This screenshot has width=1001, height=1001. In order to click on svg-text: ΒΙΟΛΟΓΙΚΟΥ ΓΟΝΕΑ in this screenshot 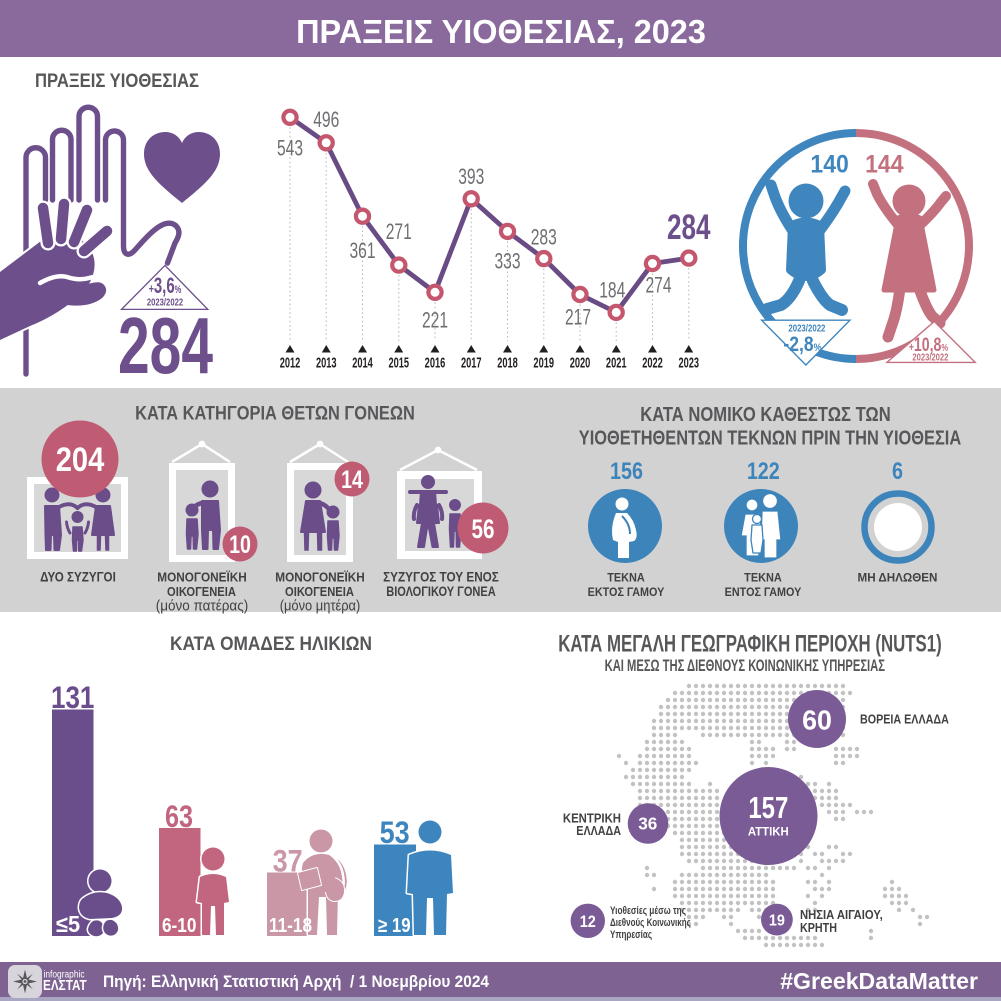, I will do `click(441, 592)`.